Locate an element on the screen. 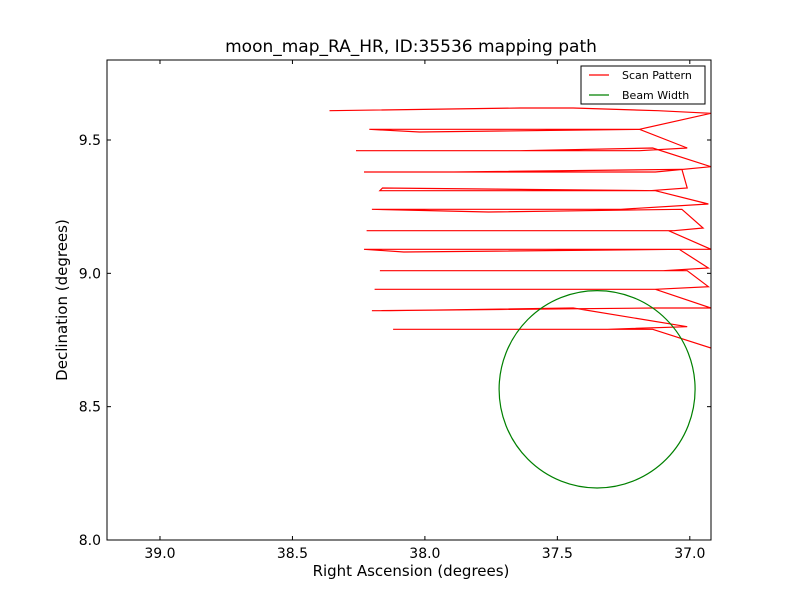  x-tick-label: 37.5 is located at coordinates (557, 554).